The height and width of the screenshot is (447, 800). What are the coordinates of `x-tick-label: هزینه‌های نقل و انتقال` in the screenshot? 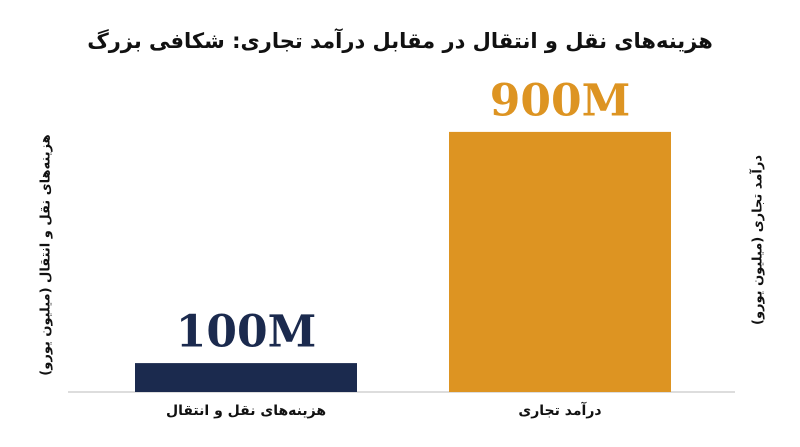 It's located at (246, 411).